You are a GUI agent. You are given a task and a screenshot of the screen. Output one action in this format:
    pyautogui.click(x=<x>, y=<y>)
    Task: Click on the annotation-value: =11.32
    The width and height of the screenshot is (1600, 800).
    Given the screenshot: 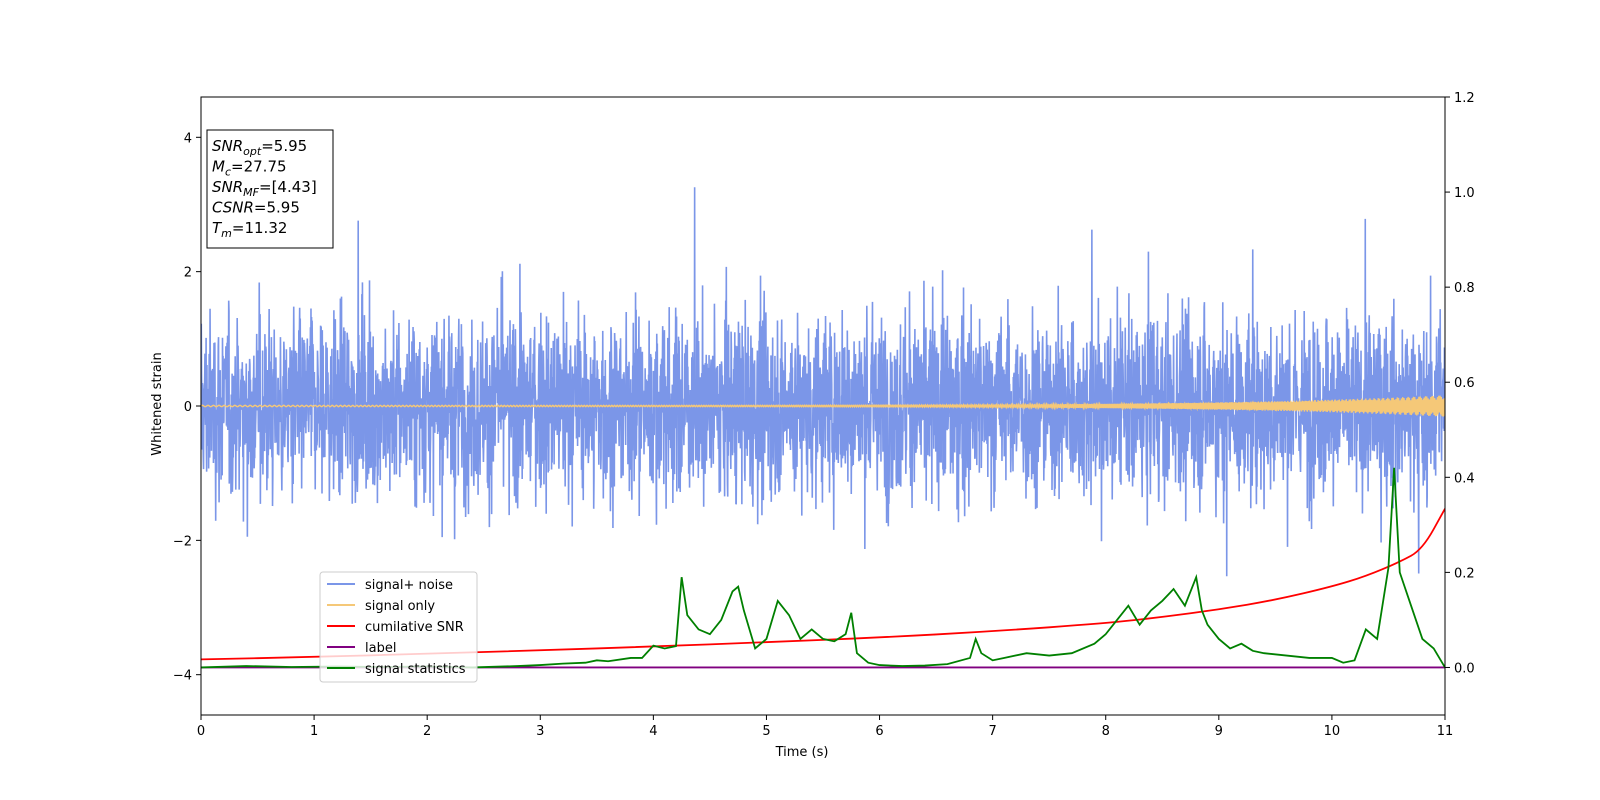 What is the action you would take?
    pyautogui.click(x=260, y=228)
    